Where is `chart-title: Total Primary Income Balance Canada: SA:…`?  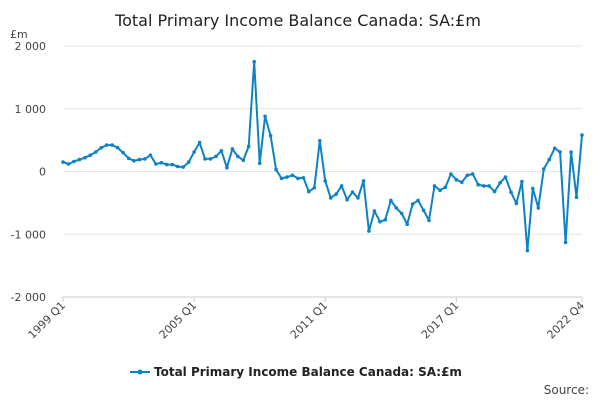 chart-title: Total Primary Income Balance Canada: SA:… is located at coordinates (297, 20).